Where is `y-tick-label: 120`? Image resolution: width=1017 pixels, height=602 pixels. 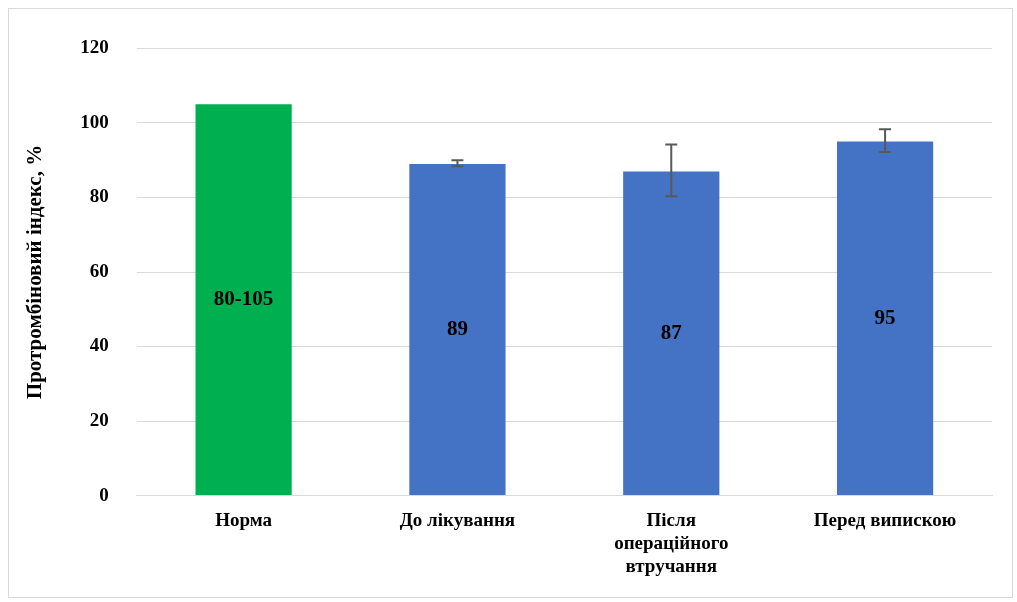 y-tick-label: 120 is located at coordinates (94, 47).